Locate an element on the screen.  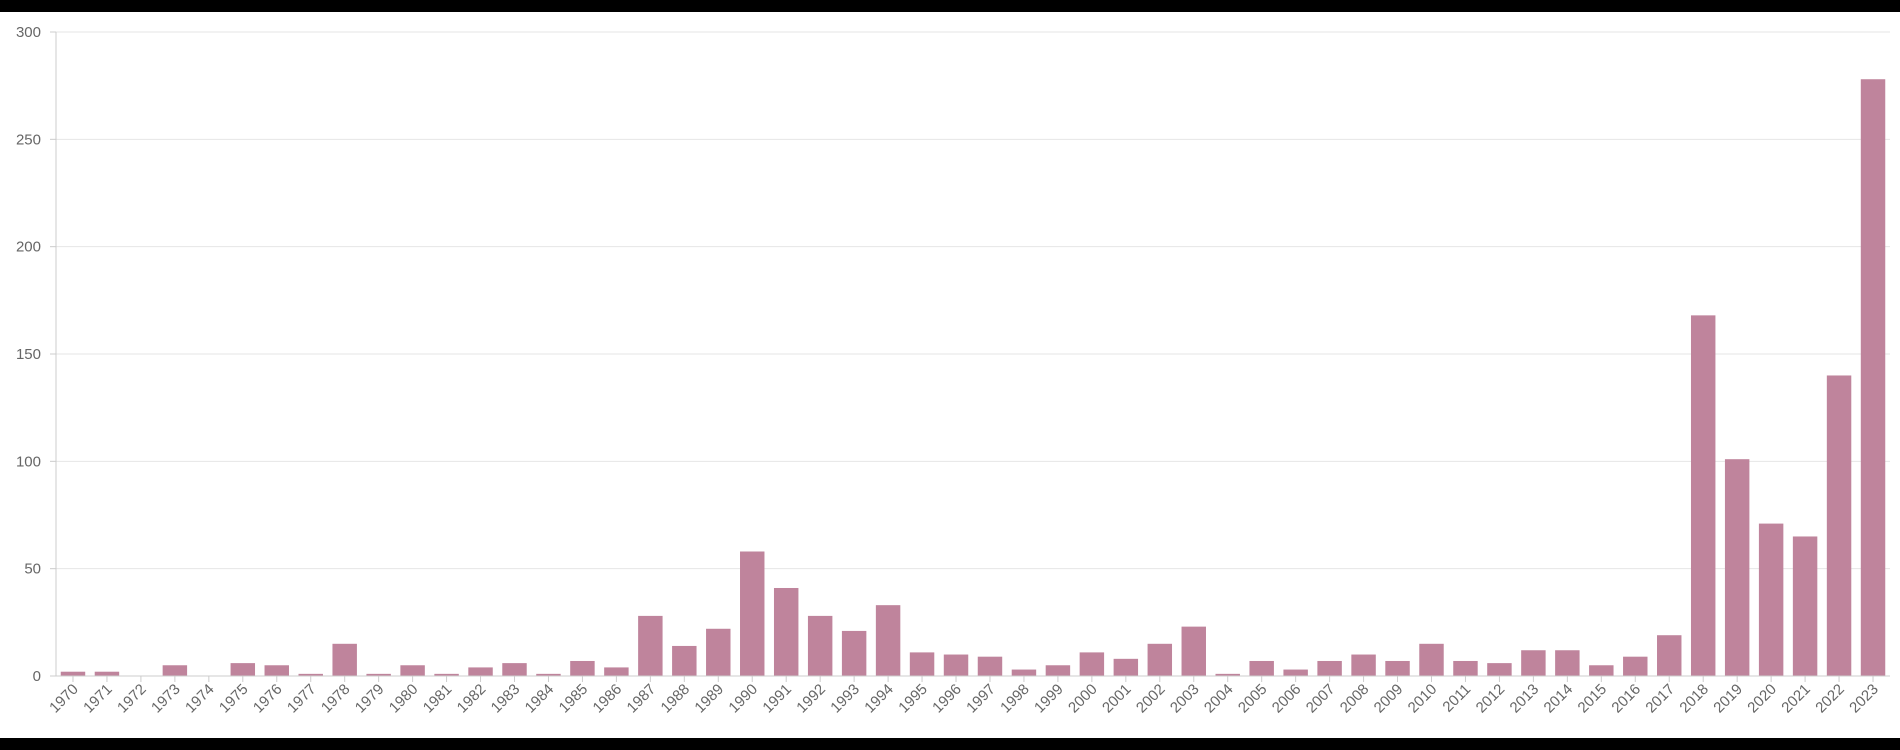
bar-1995 is located at coordinates (922, 664).